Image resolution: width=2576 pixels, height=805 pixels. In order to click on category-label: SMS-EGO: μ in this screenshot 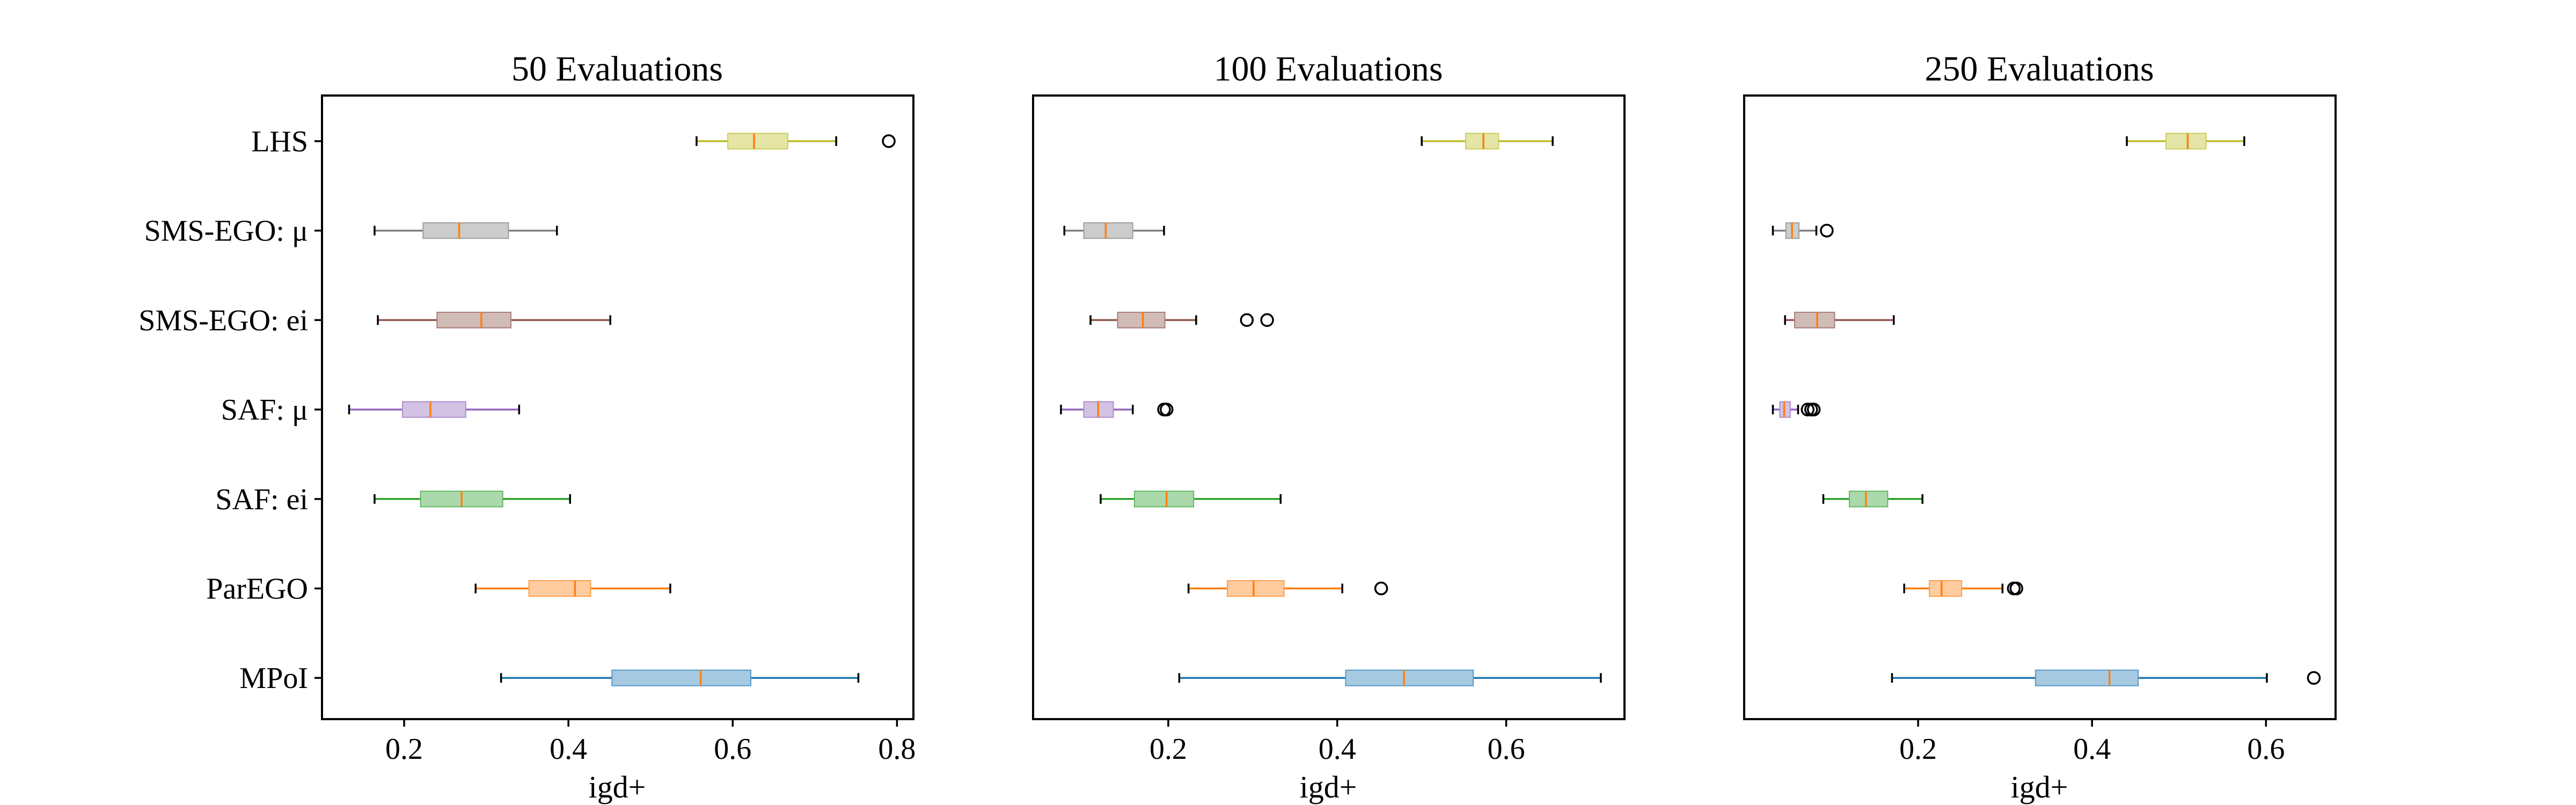, I will do `click(226, 231)`.